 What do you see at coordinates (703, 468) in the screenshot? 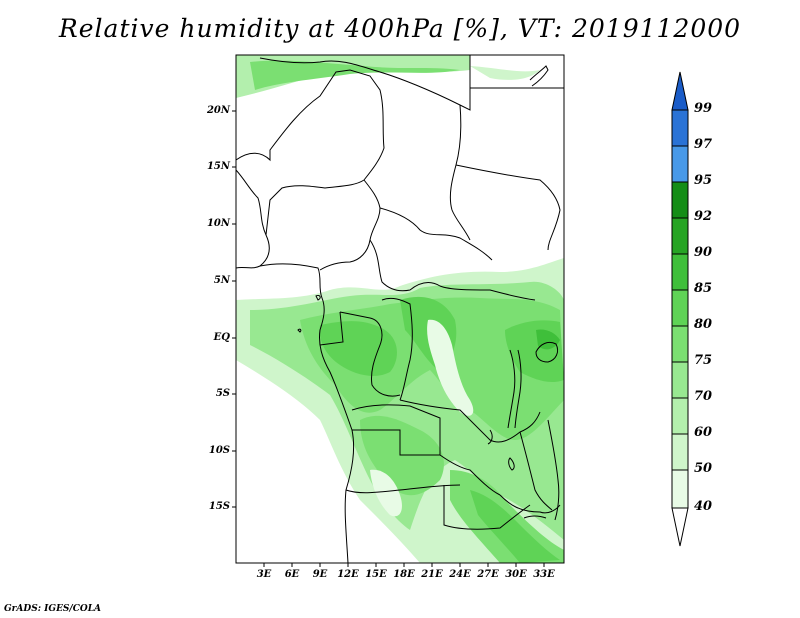
I see `colorbar-label-50: 50` at bounding box center [703, 468].